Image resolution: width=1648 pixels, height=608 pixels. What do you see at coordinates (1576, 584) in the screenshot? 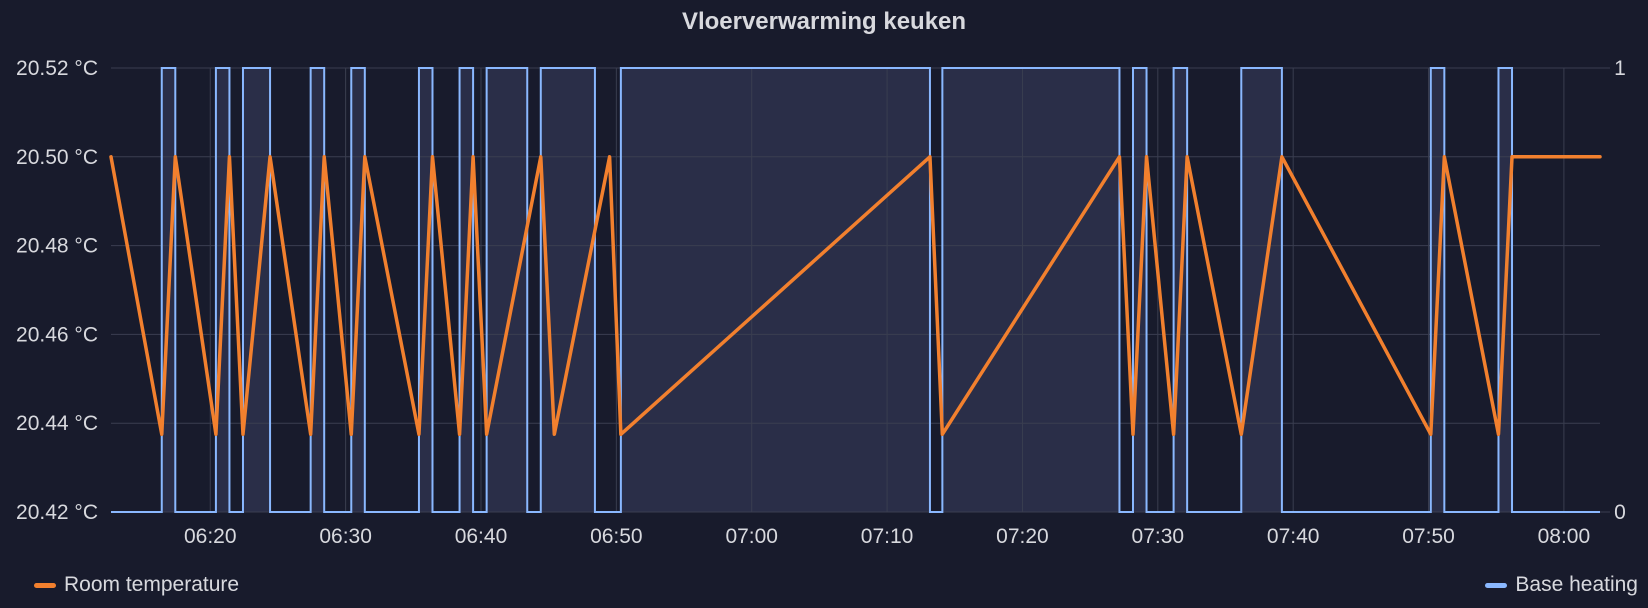
I see `legend-label-base-heating: Base heating` at bounding box center [1576, 584].